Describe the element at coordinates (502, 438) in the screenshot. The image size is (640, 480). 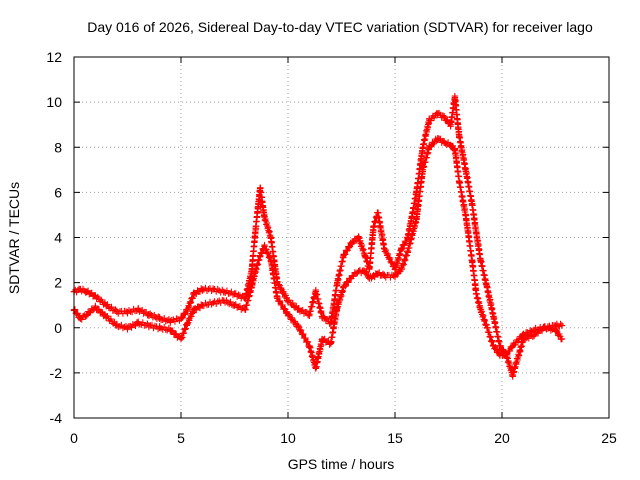
I see `x-tick-label: 20` at that location.